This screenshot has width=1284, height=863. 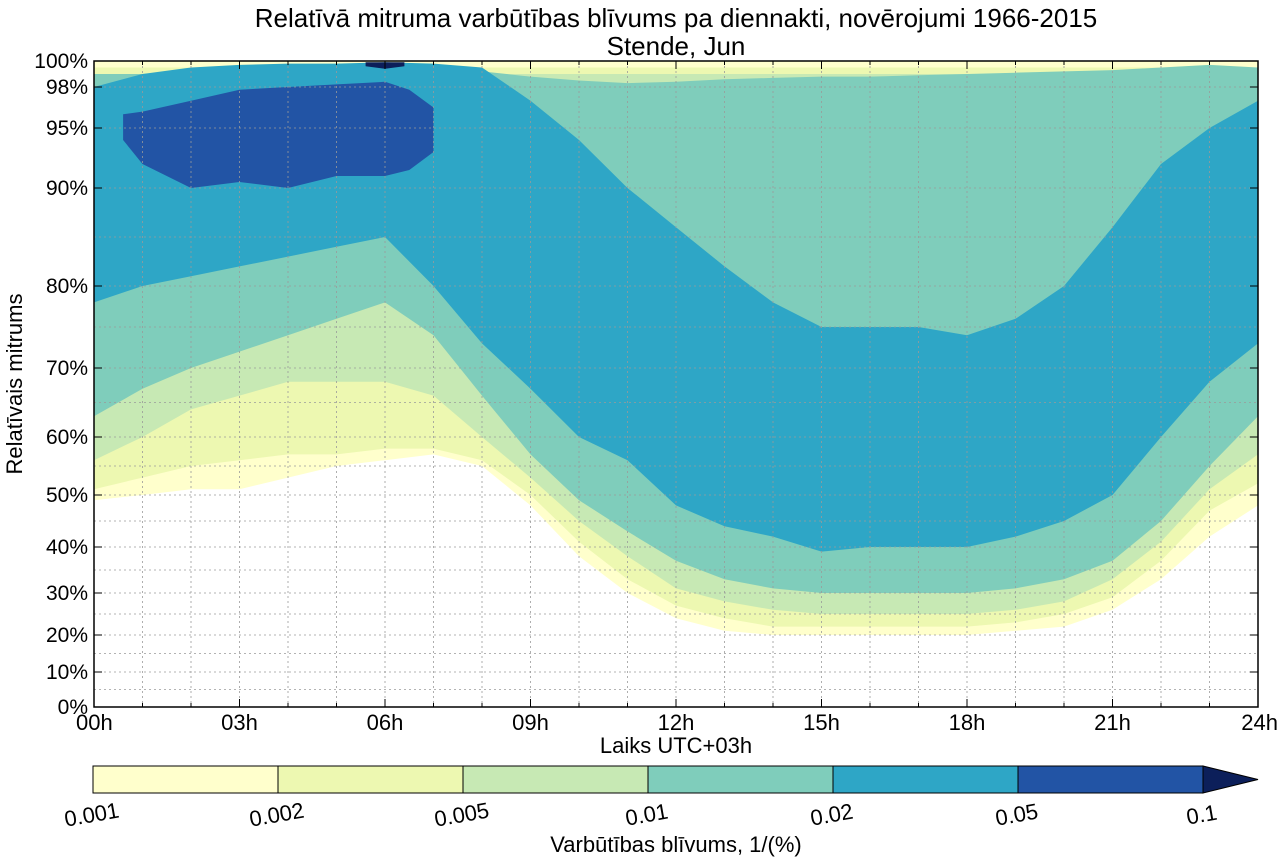 What do you see at coordinates (1259, 722) in the screenshot?
I see `x-tick-label: 24h` at bounding box center [1259, 722].